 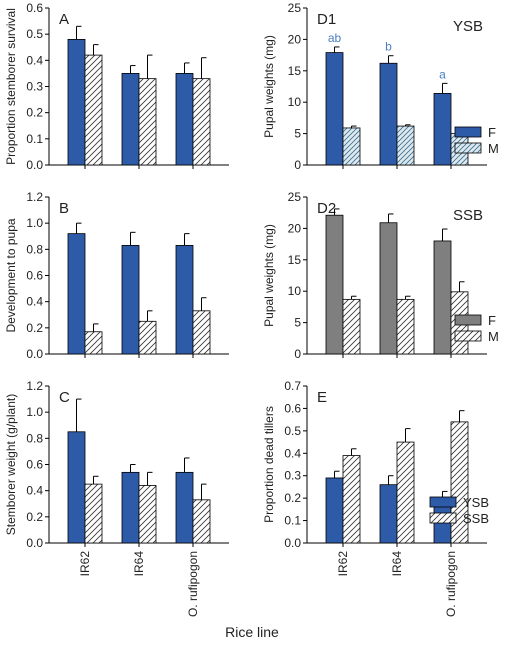 I want to click on y-axis-label: Stemborer weight (g/plant), so click(x=11, y=464).